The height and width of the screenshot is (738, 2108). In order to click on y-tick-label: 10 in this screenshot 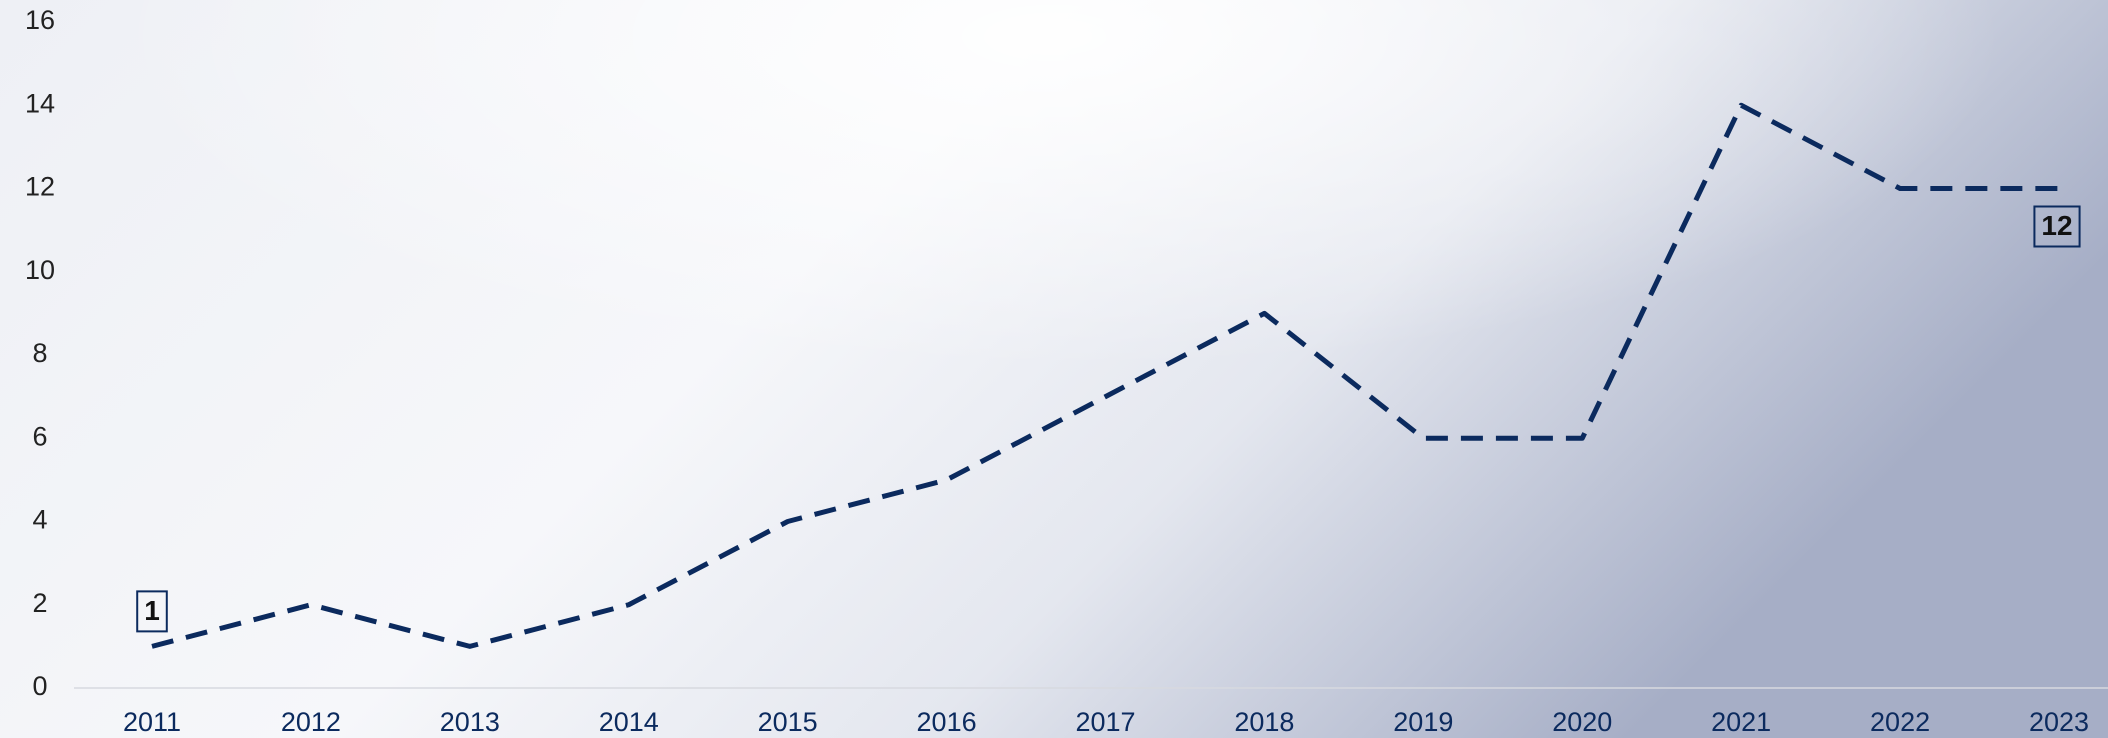, I will do `click(40, 270)`.